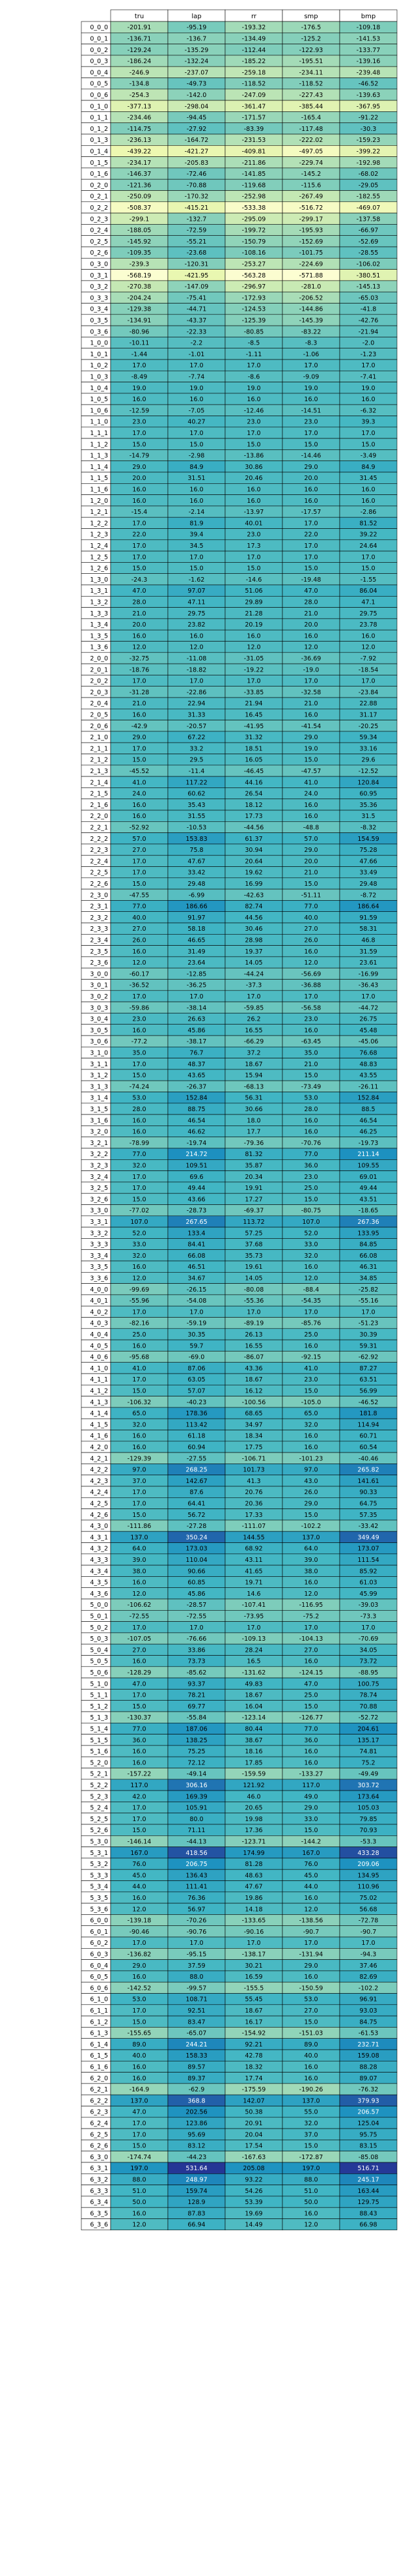 The height and width of the screenshot is (2576, 410). Describe the element at coordinates (369, 669) in the screenshot. I see `cell-value: -18.54` at that location.